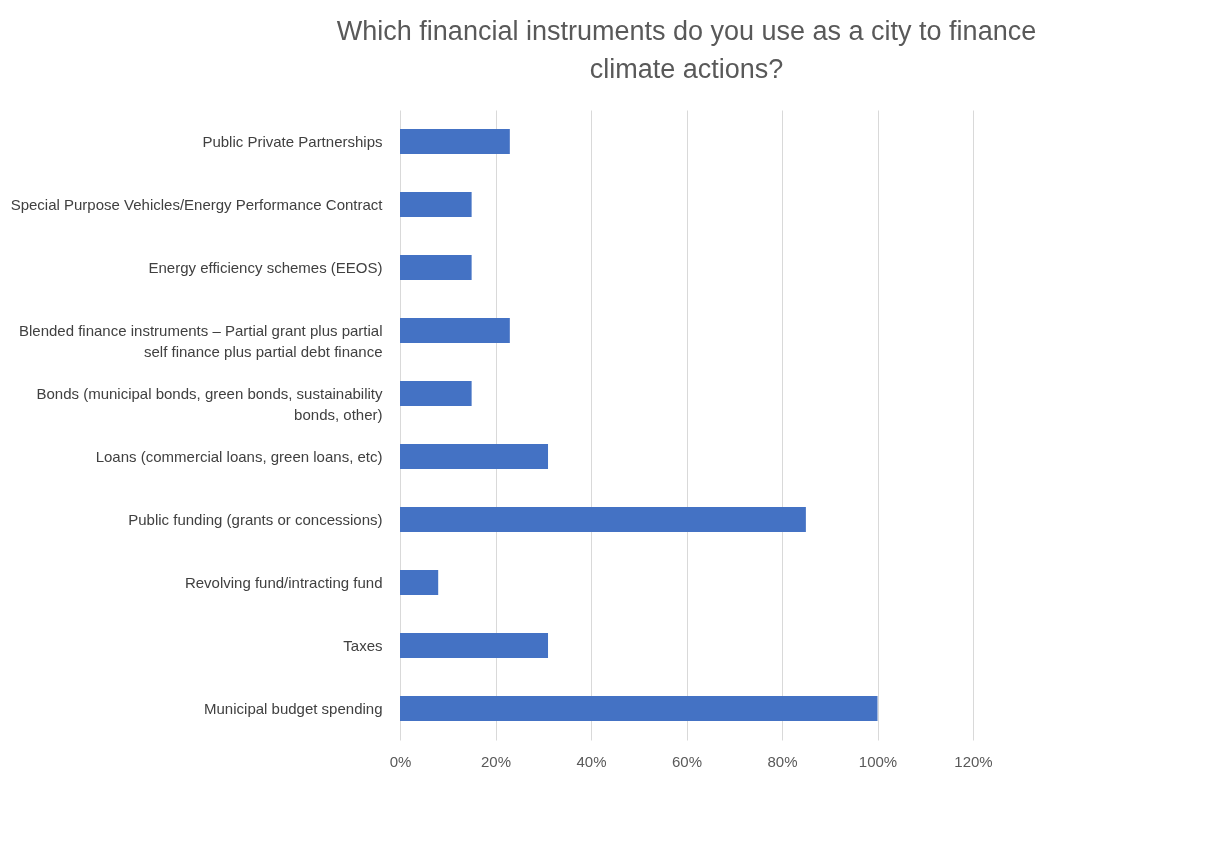  Describe the element at coordinates (496, 761) in the screenshot. I see `x-tick-label: 20%` at that location.